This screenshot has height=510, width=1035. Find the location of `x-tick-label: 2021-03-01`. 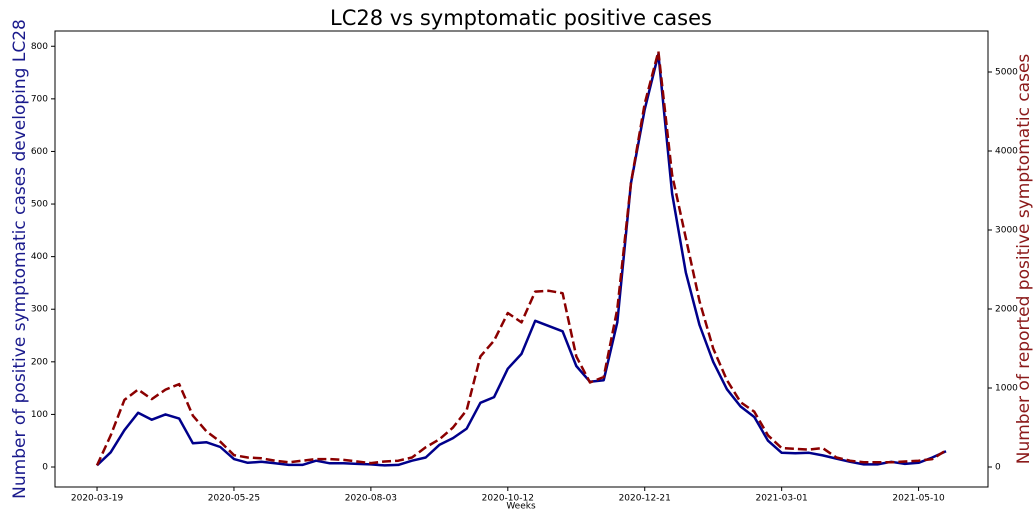

x-tick-label: 2021-03-01 is located at coordinates (781, 499).